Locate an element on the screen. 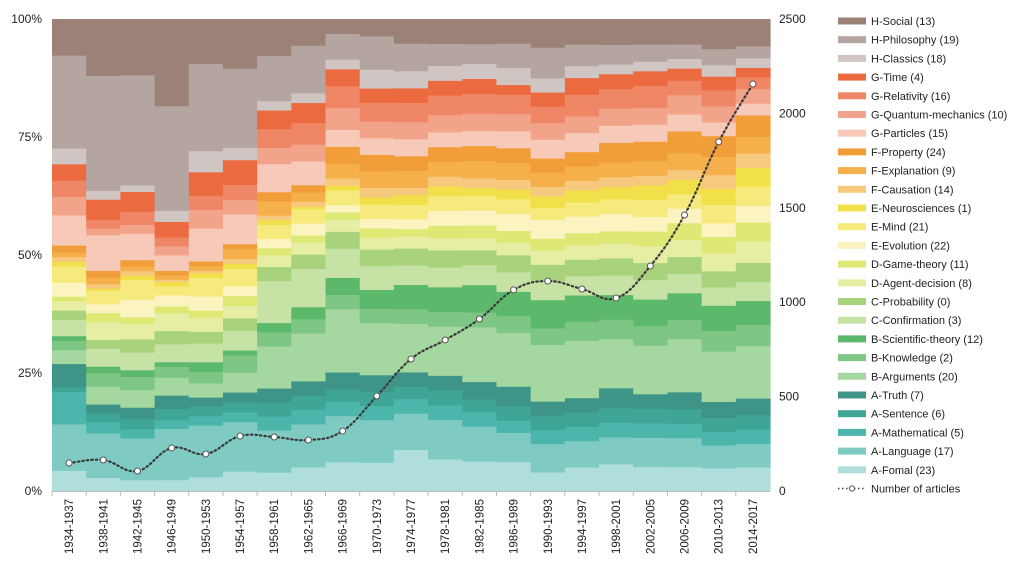  x-tick-label: 1946-1949 is located at coordinates (173, 526).